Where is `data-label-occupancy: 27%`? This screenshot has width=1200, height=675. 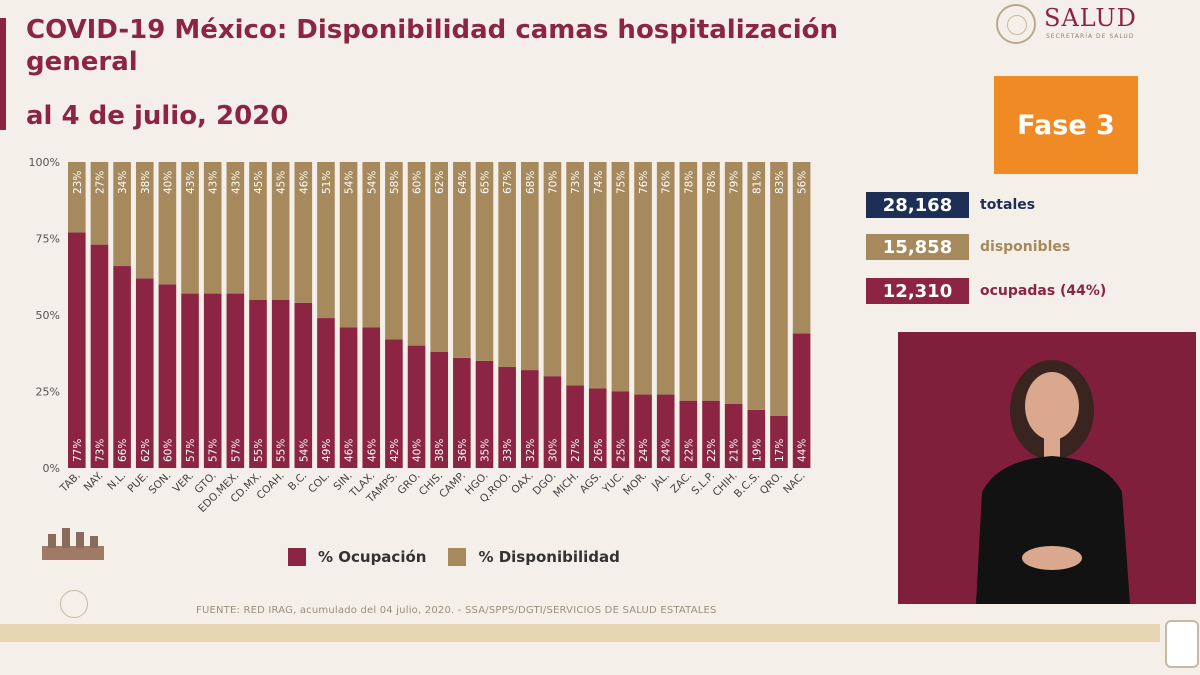
data-label-occupancy: 27% is located at coordinates (576, 450).